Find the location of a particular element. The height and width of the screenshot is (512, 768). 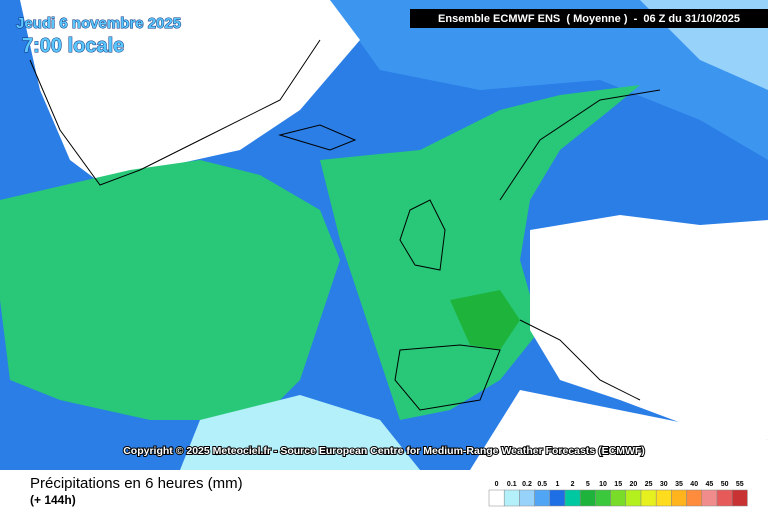

legend-label: 2 is located at coordinates (573, 484).